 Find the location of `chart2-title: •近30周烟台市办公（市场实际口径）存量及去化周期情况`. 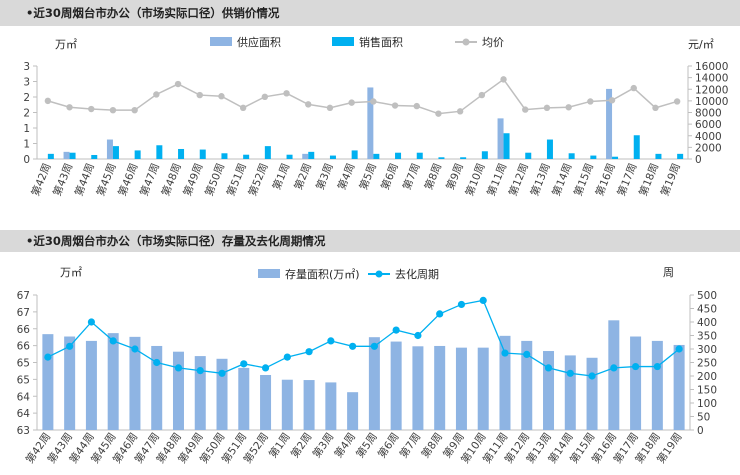

chart2-title: •近30周烟台市办公（市场实际口径）存量及去化周期情况 is located at coordinates (176, 241).